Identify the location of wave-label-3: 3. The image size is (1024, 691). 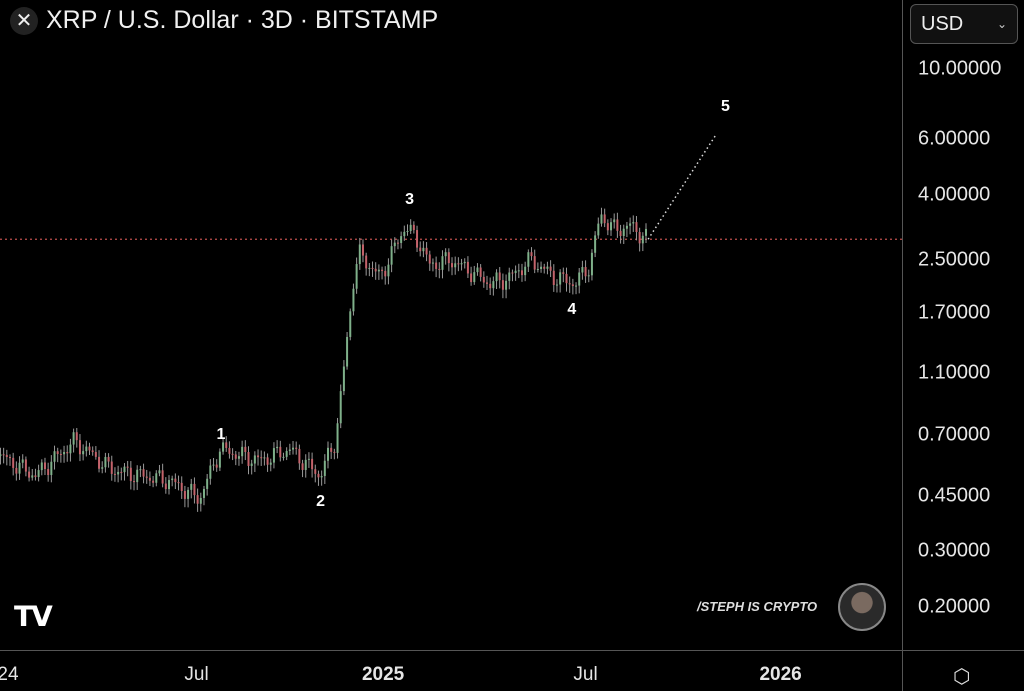
(410, 200).